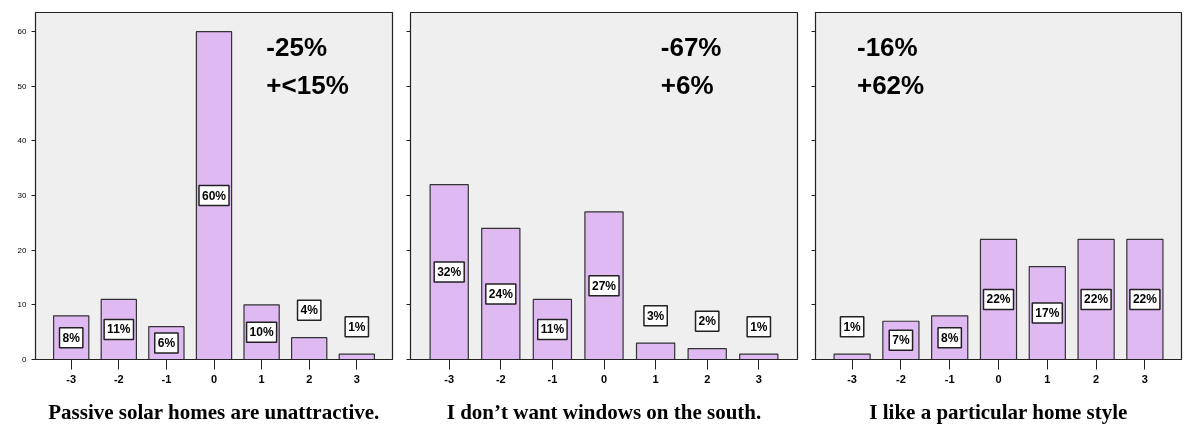 The height and width of the screenshot is (426, 1189). Describe the element at coordinates (22, 250) in the screenshot. I see `y-tick-label: 20` at that location.